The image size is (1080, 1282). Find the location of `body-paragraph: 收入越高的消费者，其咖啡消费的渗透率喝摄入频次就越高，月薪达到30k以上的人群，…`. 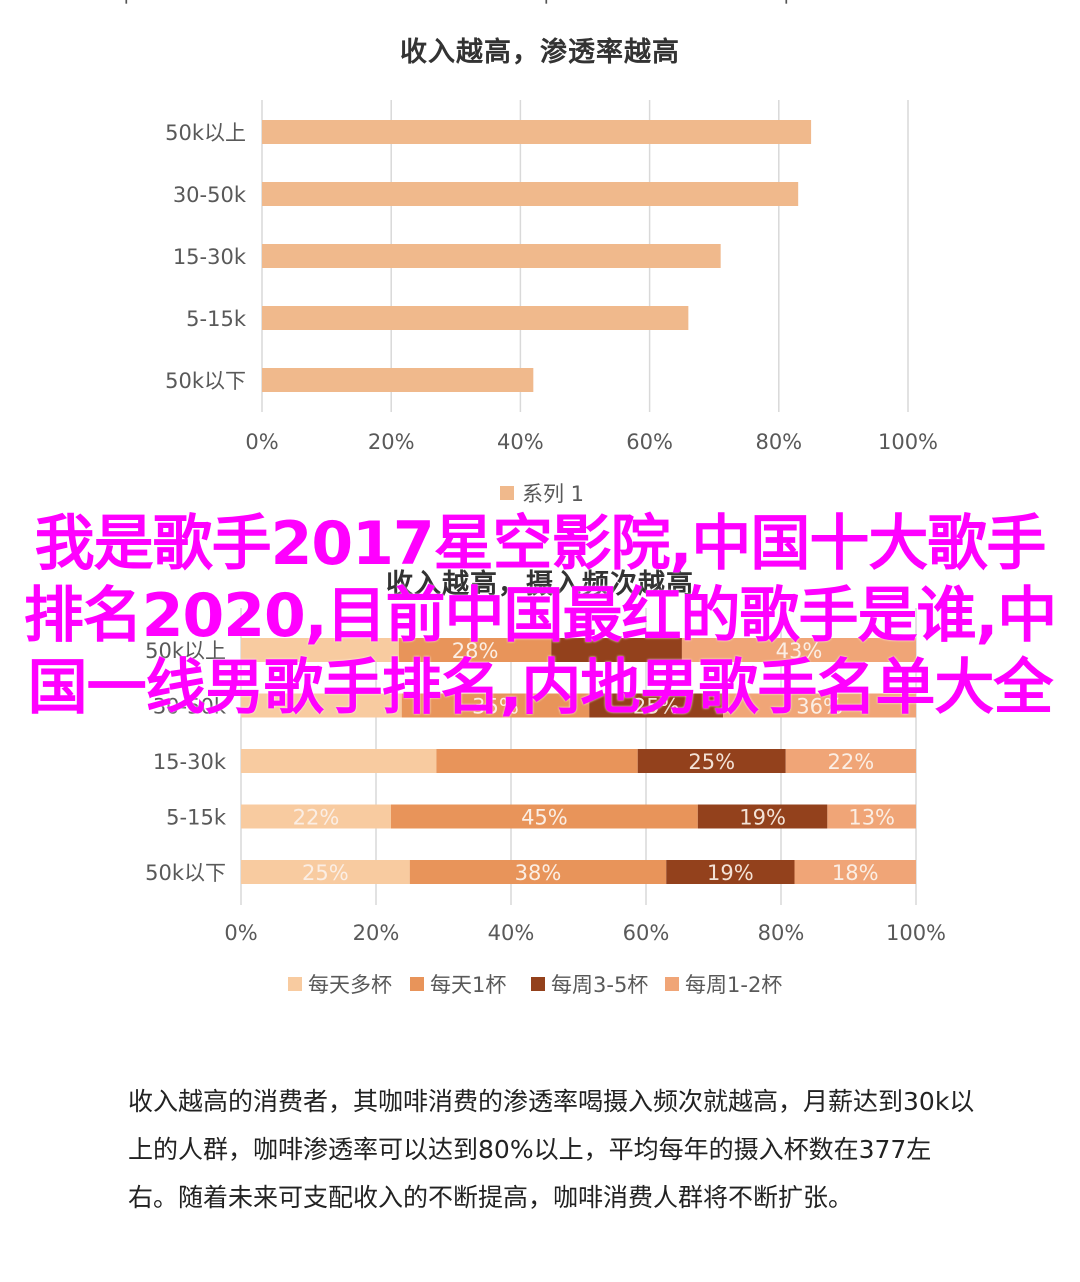

body-paragraph: 收入越高的消费者，其咖啡消费的渗透率喝摄入频次就越高，月薪达到30k以上的人群，… is located at coordinates (551, 1149).